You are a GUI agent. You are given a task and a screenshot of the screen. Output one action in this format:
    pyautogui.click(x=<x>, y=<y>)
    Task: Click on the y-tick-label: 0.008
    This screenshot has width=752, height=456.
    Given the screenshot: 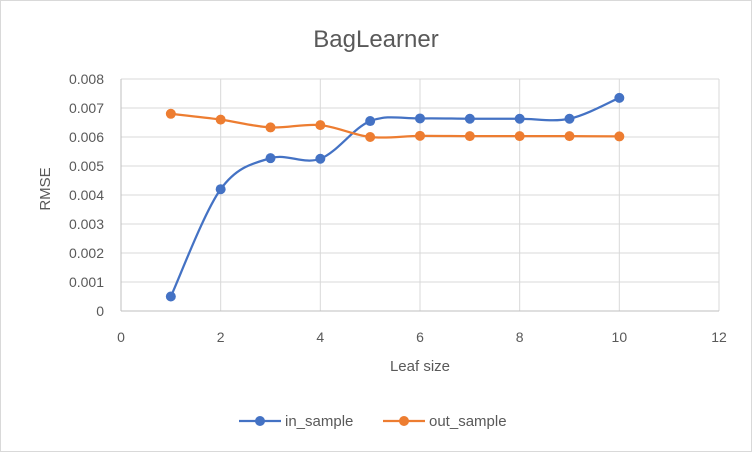 What is the action you would take?
    pyautogui.click(x=86, y=79)
    